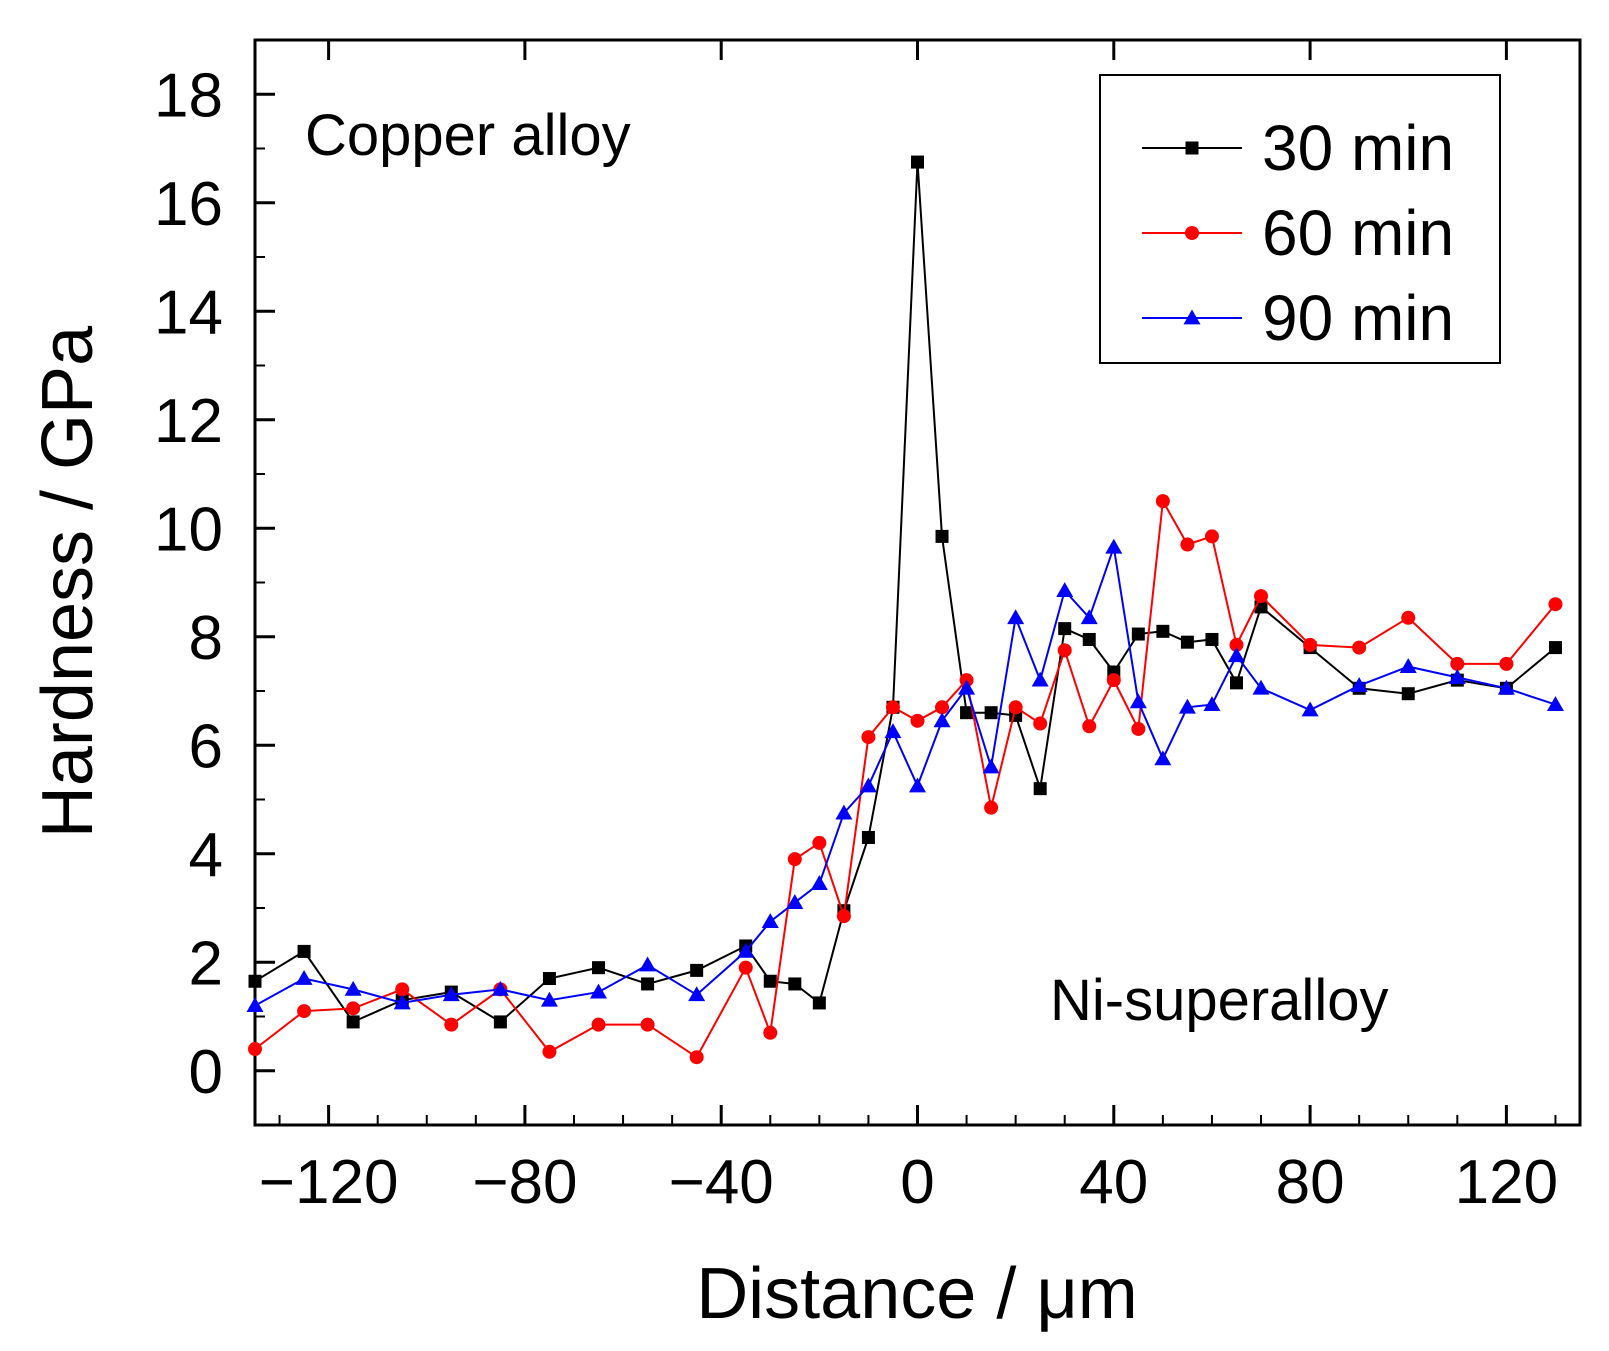 This screenshot has height=1351, width=1609. What do you see at coordinates (1506, 1182) in the screenshot?
I see `x-tick-label: 120` at bounding box center [1506, 1182].